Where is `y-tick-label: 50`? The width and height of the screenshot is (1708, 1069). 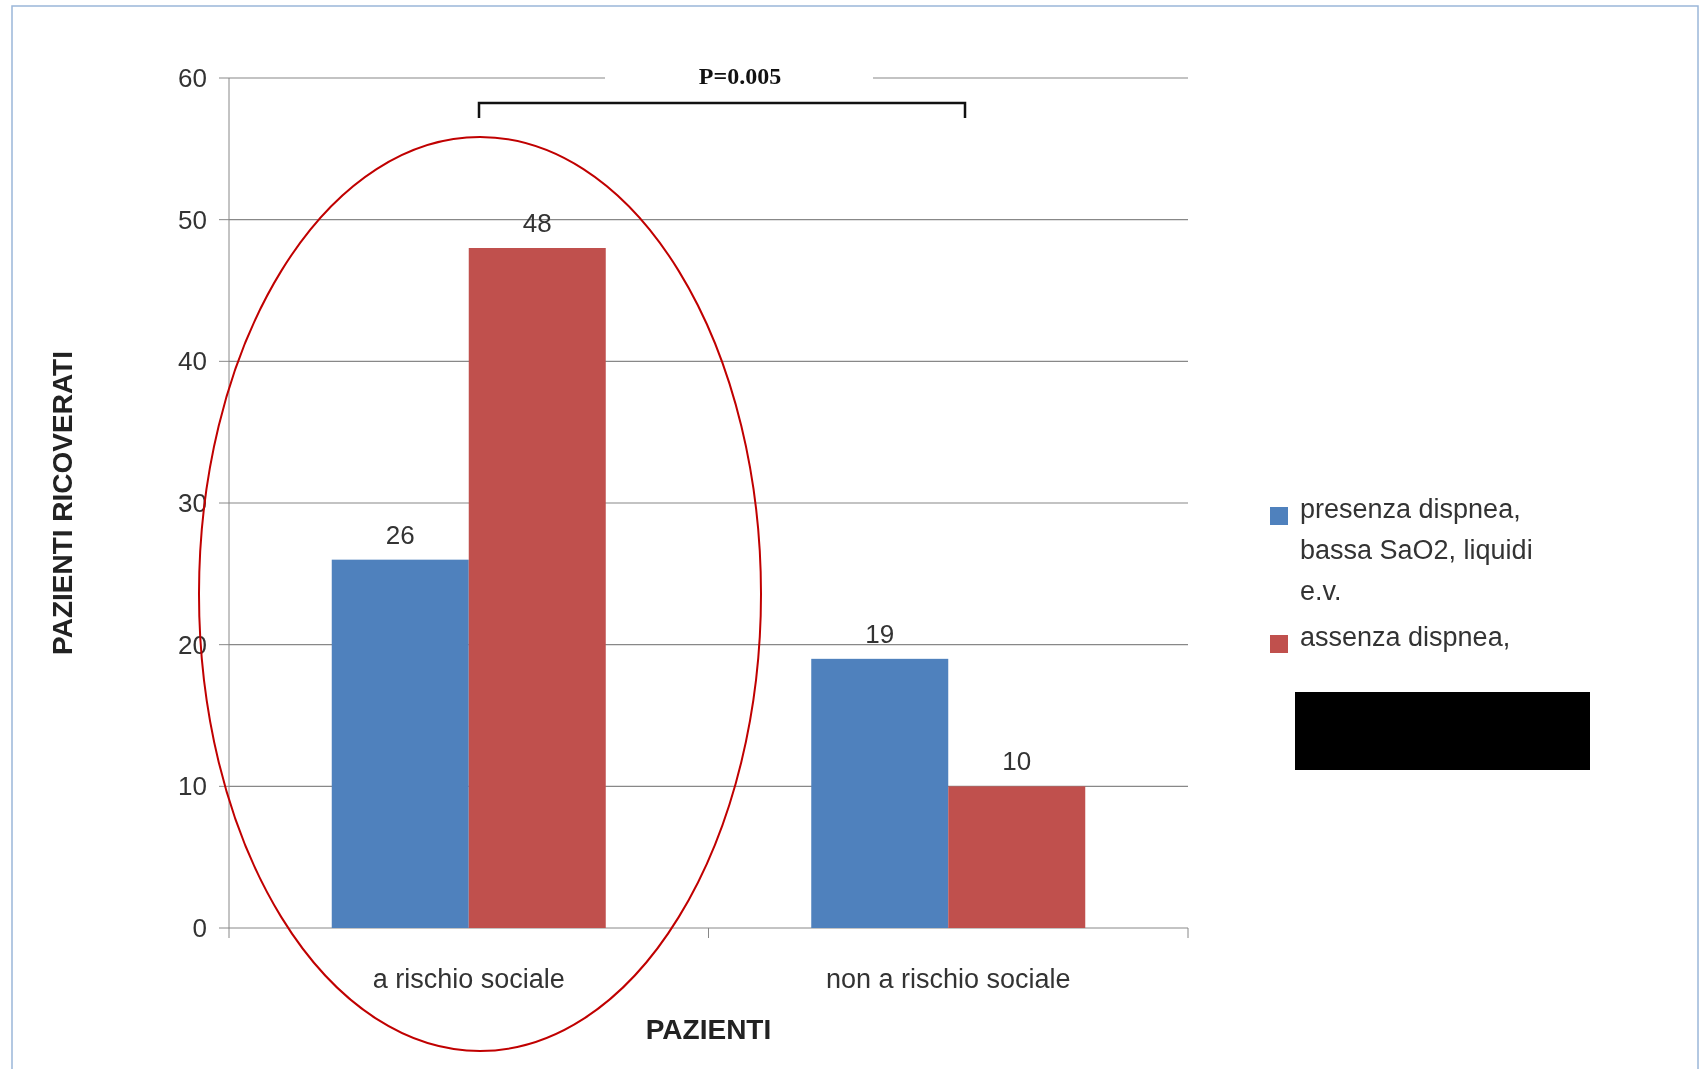 y-tick-label: 50 is located at coordinates (192, 219).